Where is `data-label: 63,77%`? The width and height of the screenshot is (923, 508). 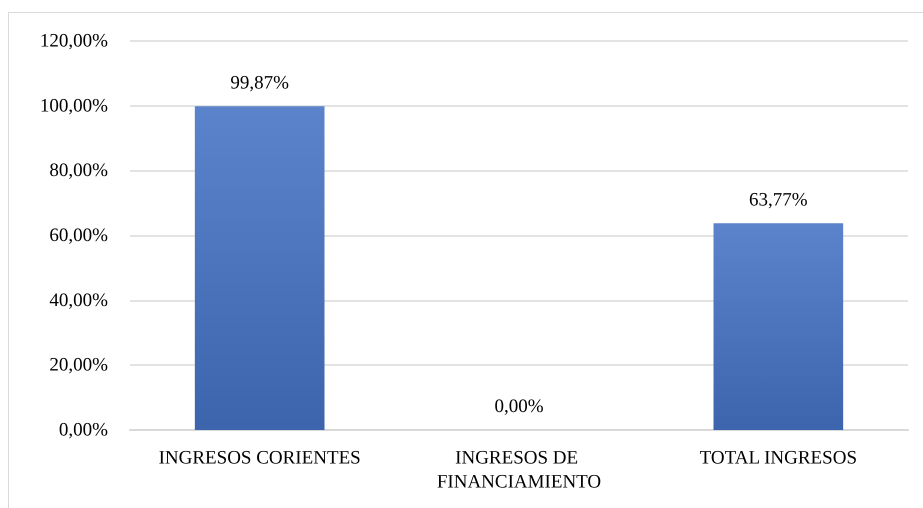
data-label: 63,77% is located at coordinates (778, 199).